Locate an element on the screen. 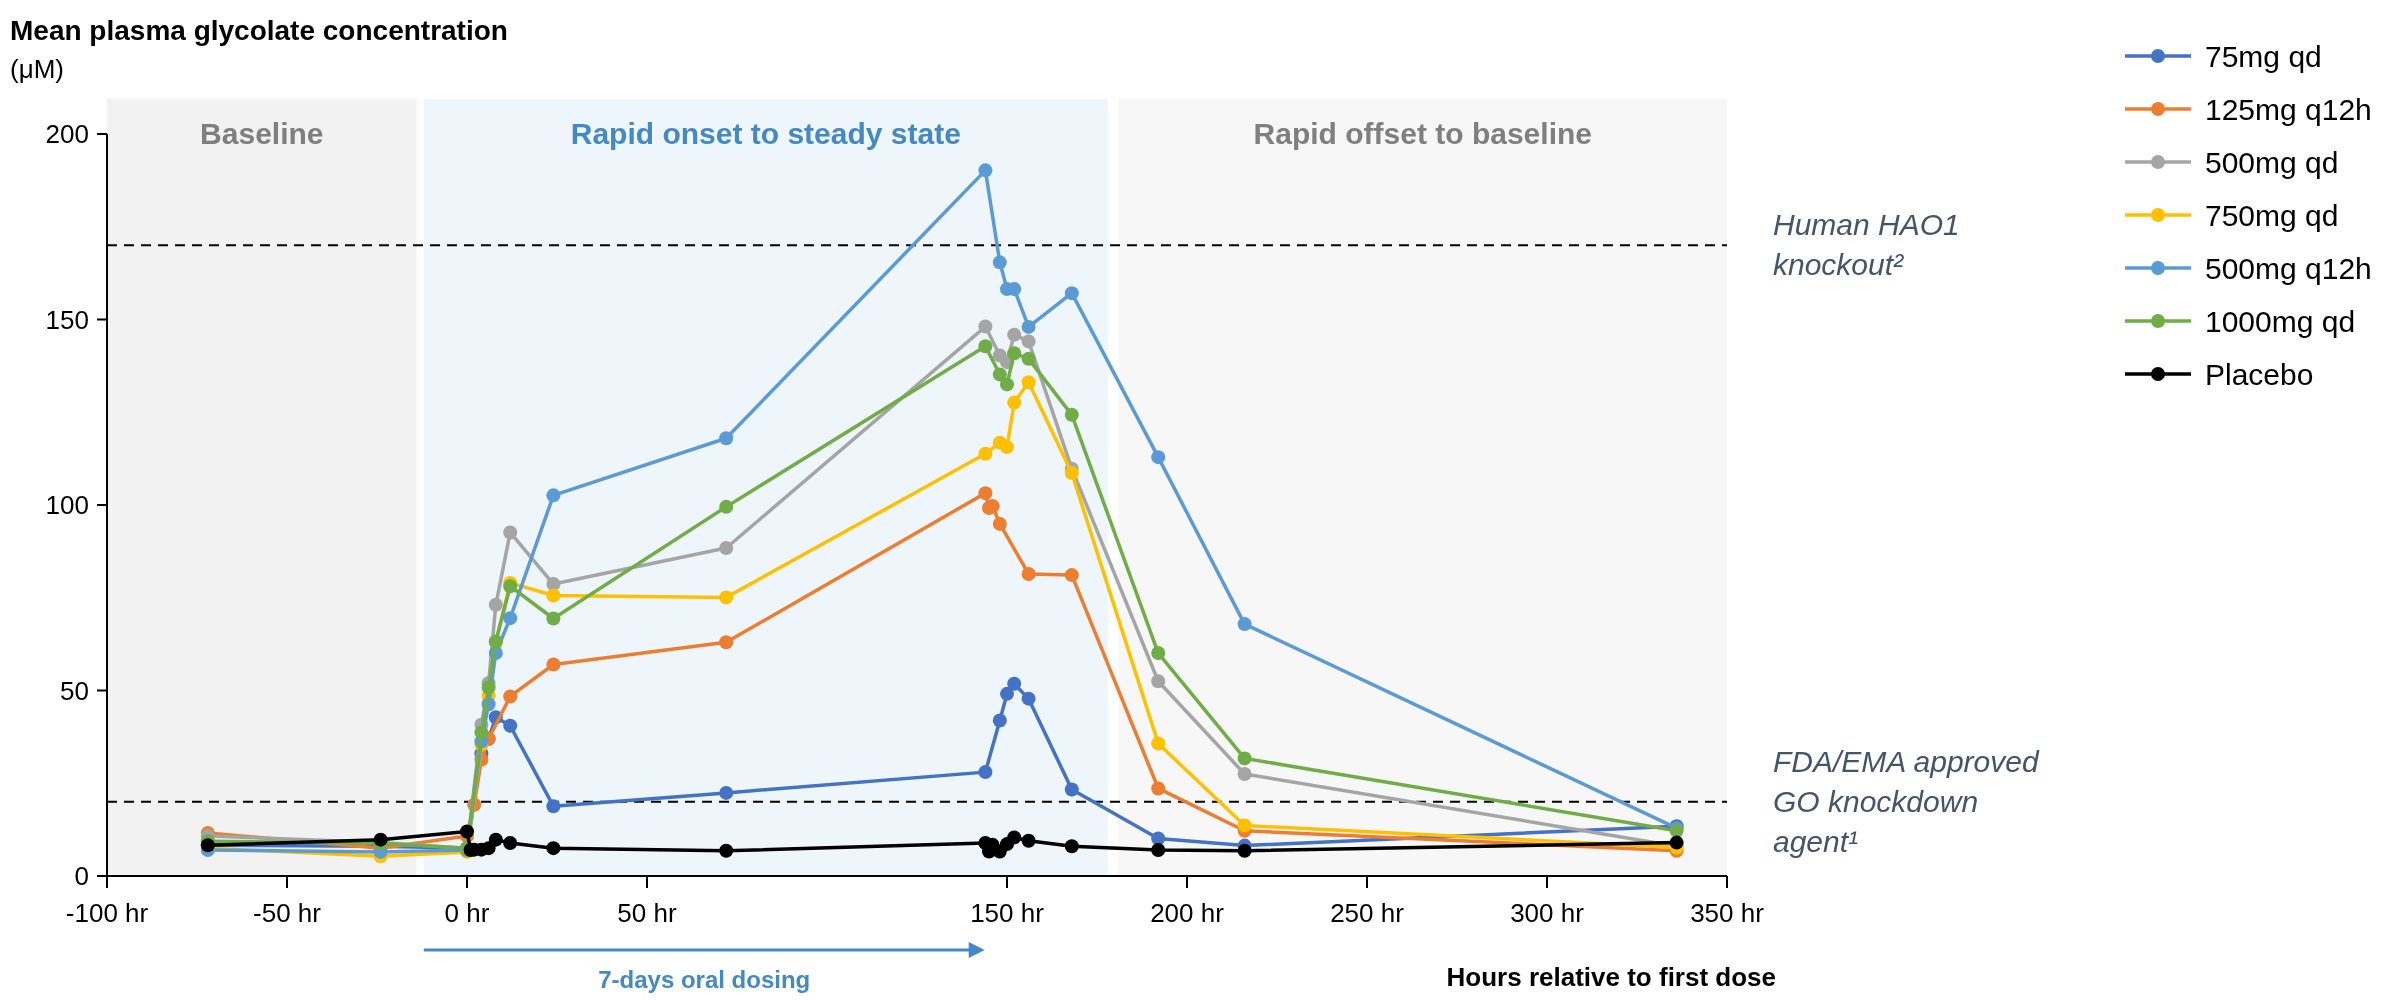  y-tick-label: 200 is located at coordinates (67, 134).